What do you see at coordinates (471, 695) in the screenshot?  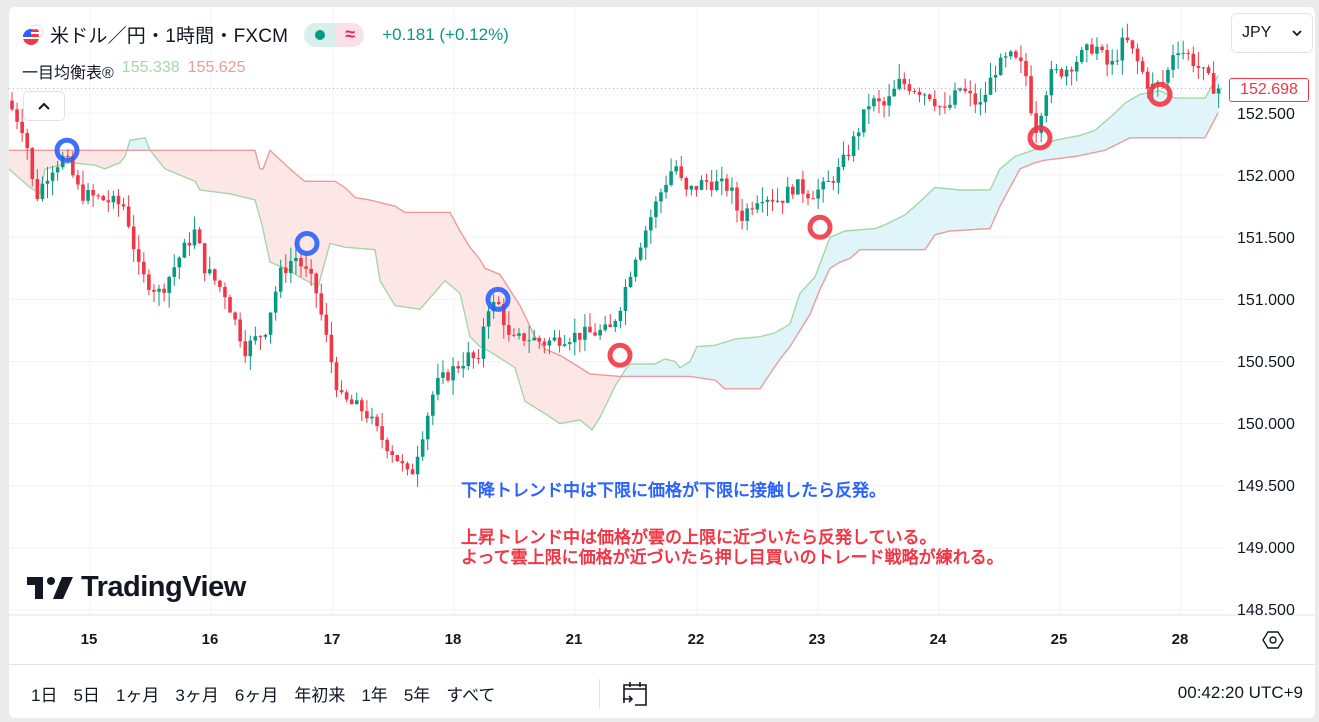 I see `range-all-button: すべて` at bounding box center [471, 695].